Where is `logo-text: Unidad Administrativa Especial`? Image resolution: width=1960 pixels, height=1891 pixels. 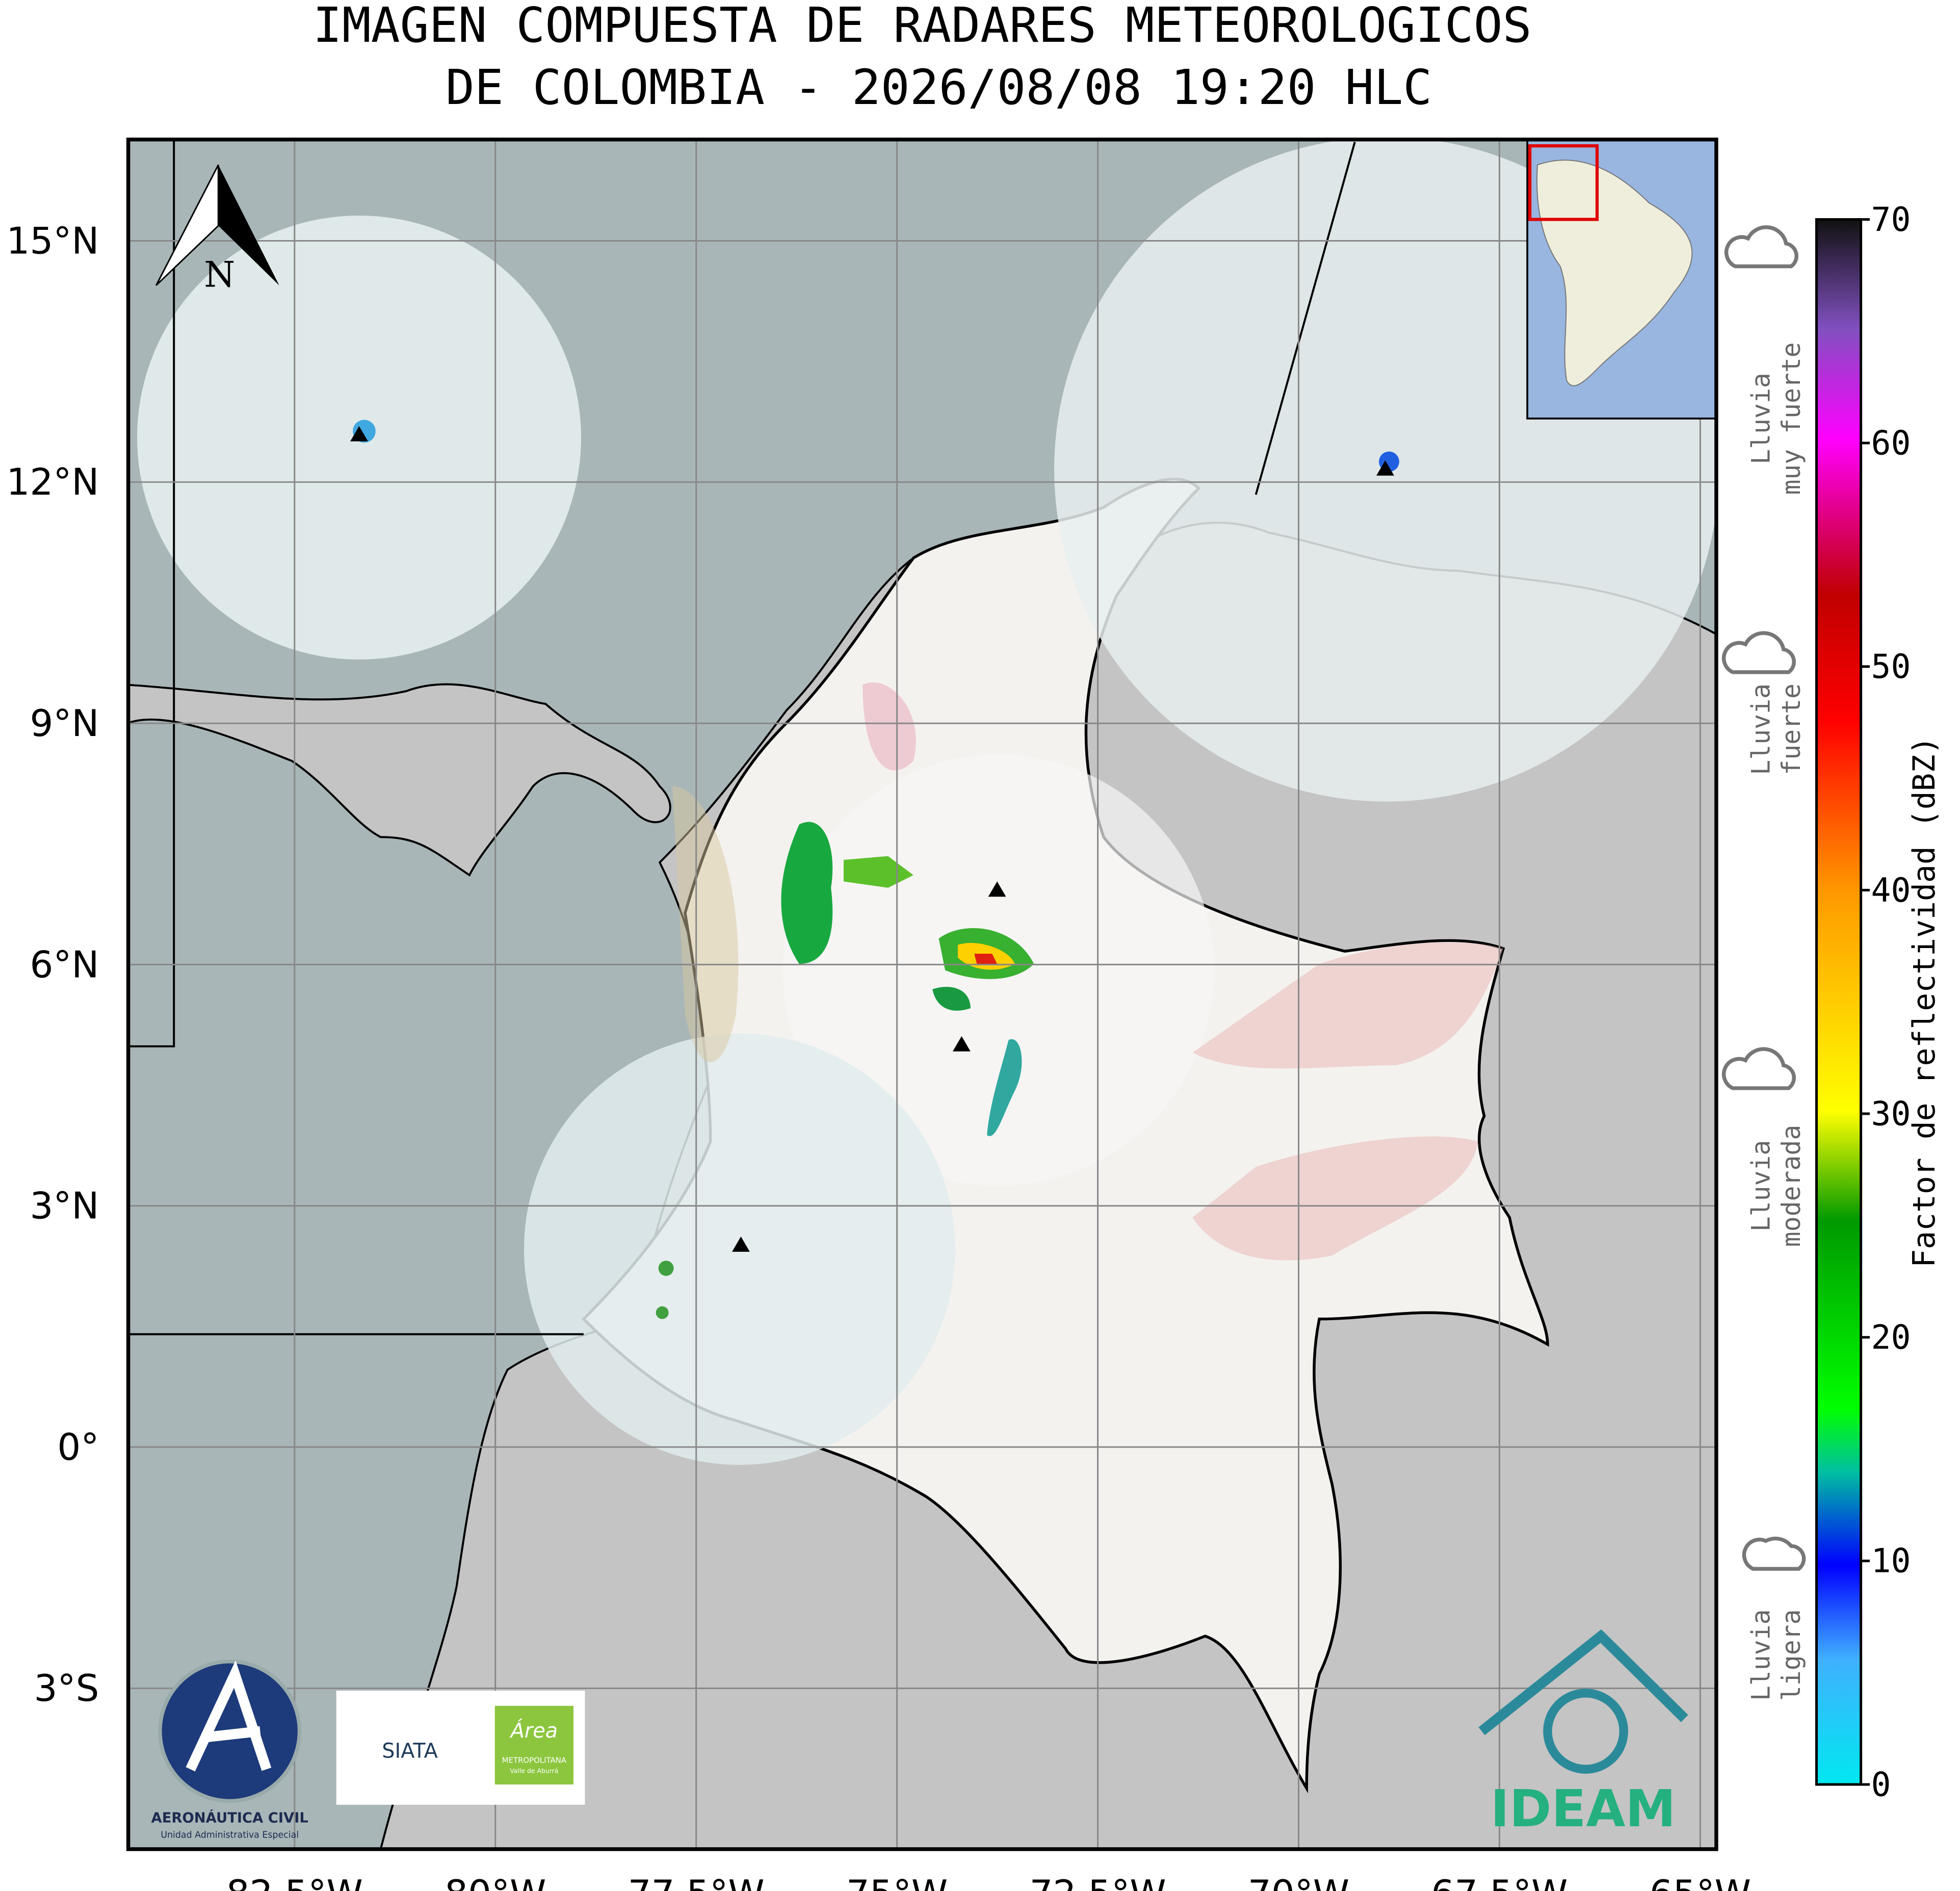
logo-text: Unidad Administrativa Especial is located at coordinates (230, 1835).